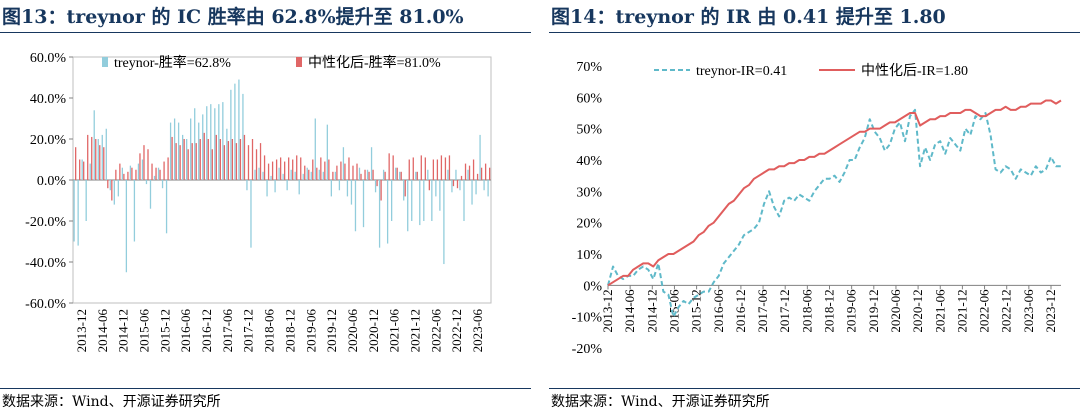 Image resolution: width=1080 pixels, height=412 pixels. Describe the element at coordinates (164, 330) in the screenshot. I see `x-tick-label: 2015-12` at that location.